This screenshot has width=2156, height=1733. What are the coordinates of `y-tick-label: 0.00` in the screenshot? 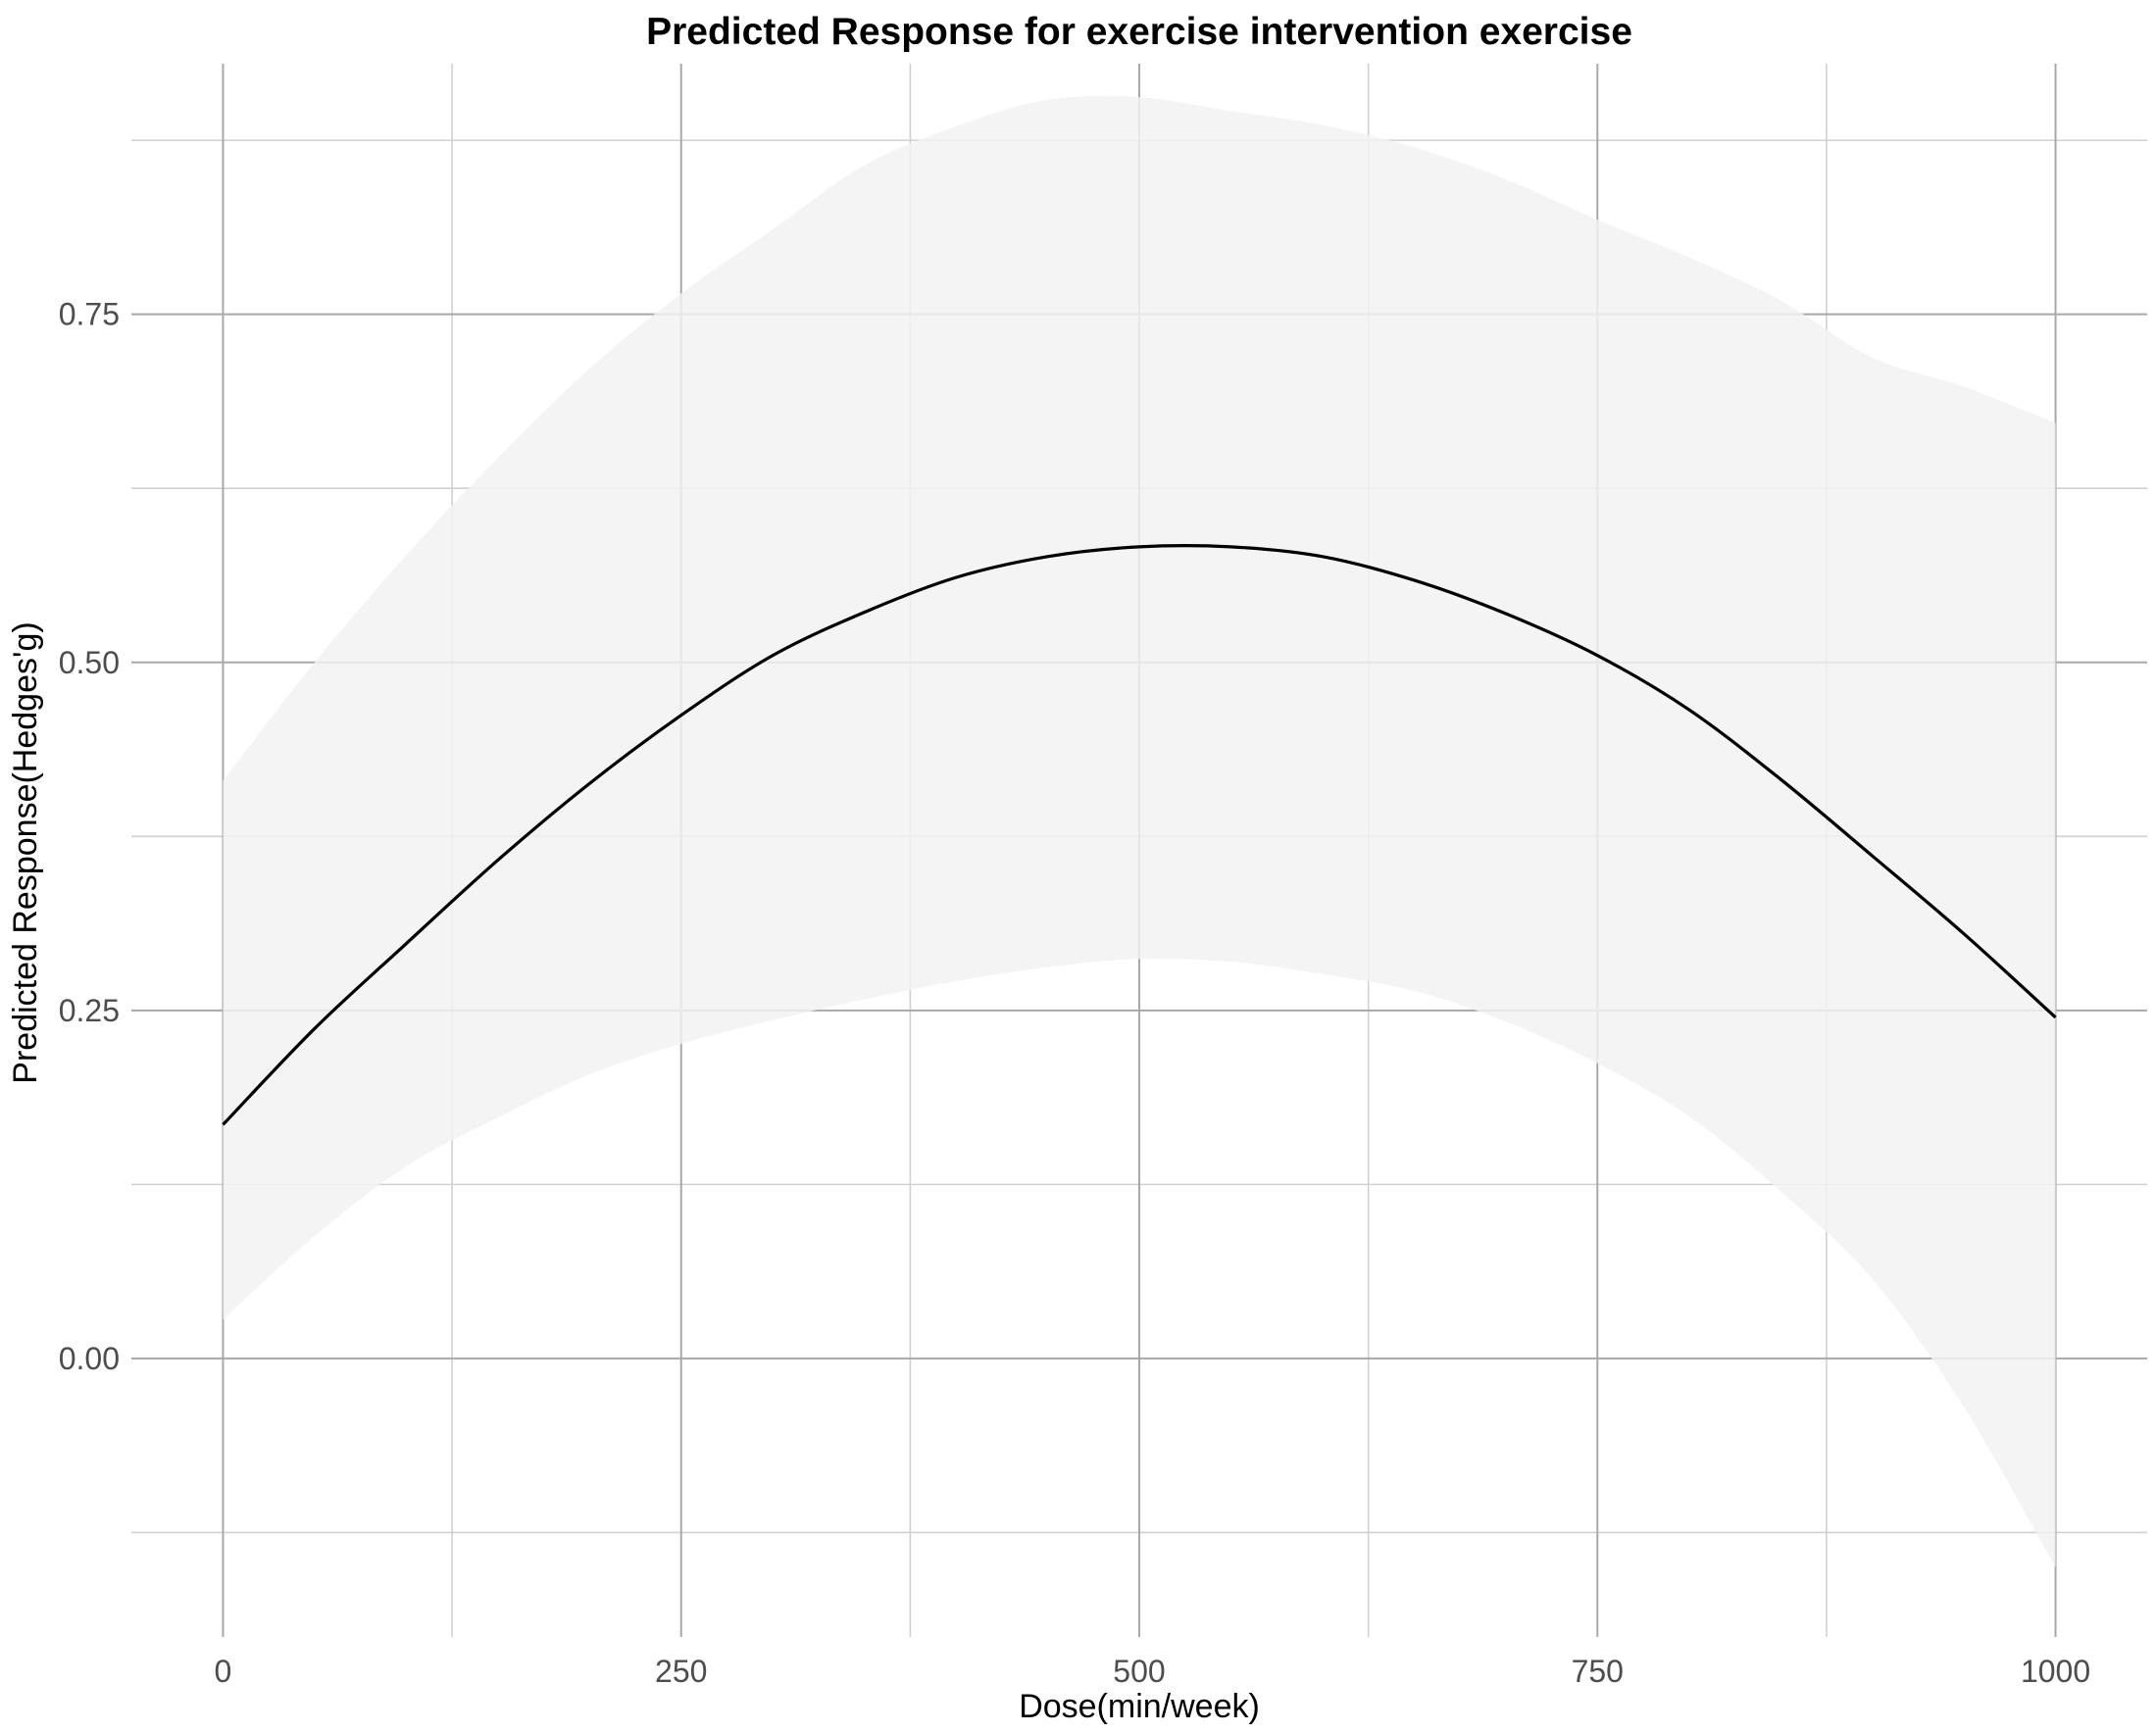 It's located at (89, 1358).